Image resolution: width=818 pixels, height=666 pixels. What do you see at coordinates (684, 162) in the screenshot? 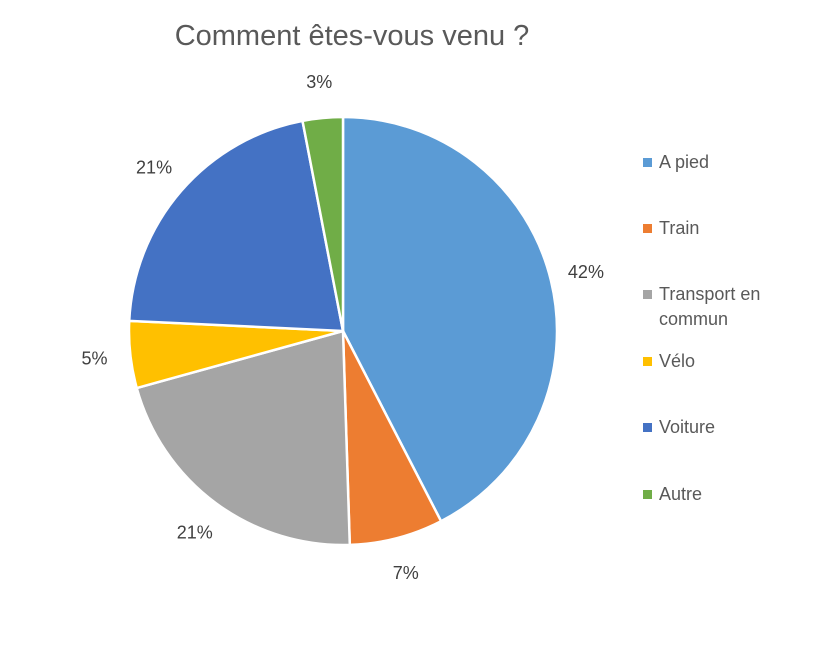
I see `legend-label: A pied` at bounding box center [684, 162].